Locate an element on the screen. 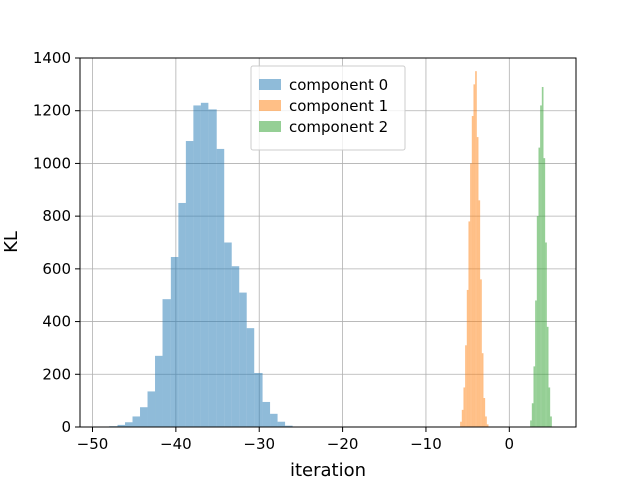  x-tick-label: 0 is located at coordinates (510, 444).